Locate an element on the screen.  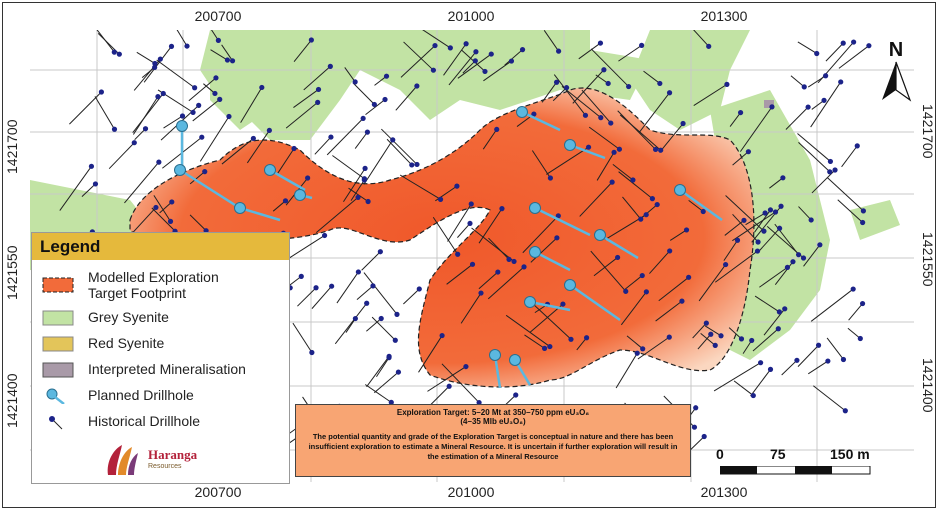
x-tick-bottom-2: 201000 is located at coordinates (471, 492).